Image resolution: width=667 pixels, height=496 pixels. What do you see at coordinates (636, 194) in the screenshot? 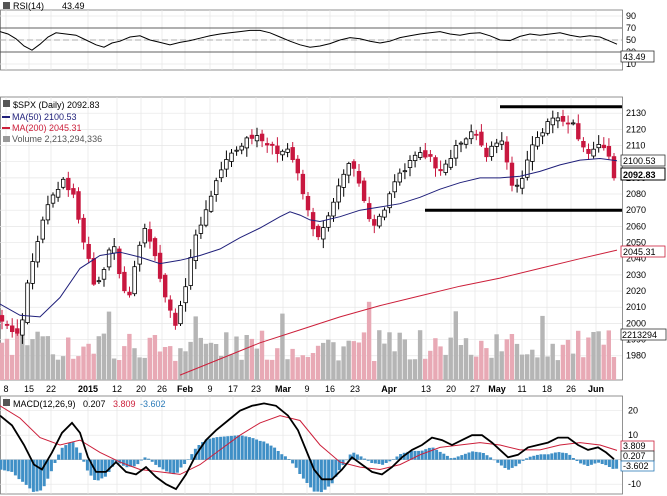
I see `price-tick-label: 2080` at bounding box center [636, 194].